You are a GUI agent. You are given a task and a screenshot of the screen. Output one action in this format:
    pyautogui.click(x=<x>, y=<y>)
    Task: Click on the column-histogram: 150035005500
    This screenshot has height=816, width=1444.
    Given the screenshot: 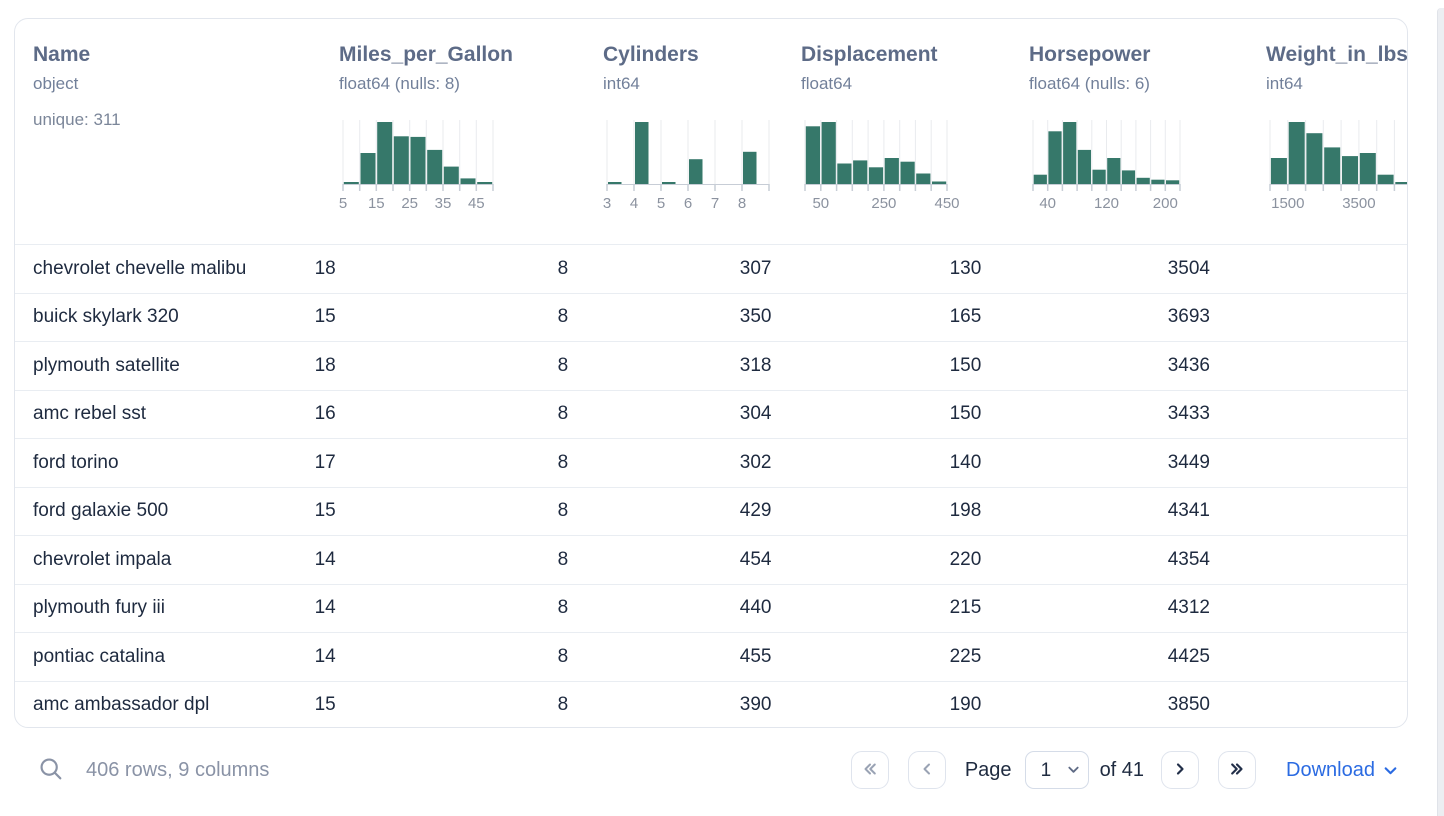 What is the action you would take?
    pyautogui.click(x=1338, y=167)
    